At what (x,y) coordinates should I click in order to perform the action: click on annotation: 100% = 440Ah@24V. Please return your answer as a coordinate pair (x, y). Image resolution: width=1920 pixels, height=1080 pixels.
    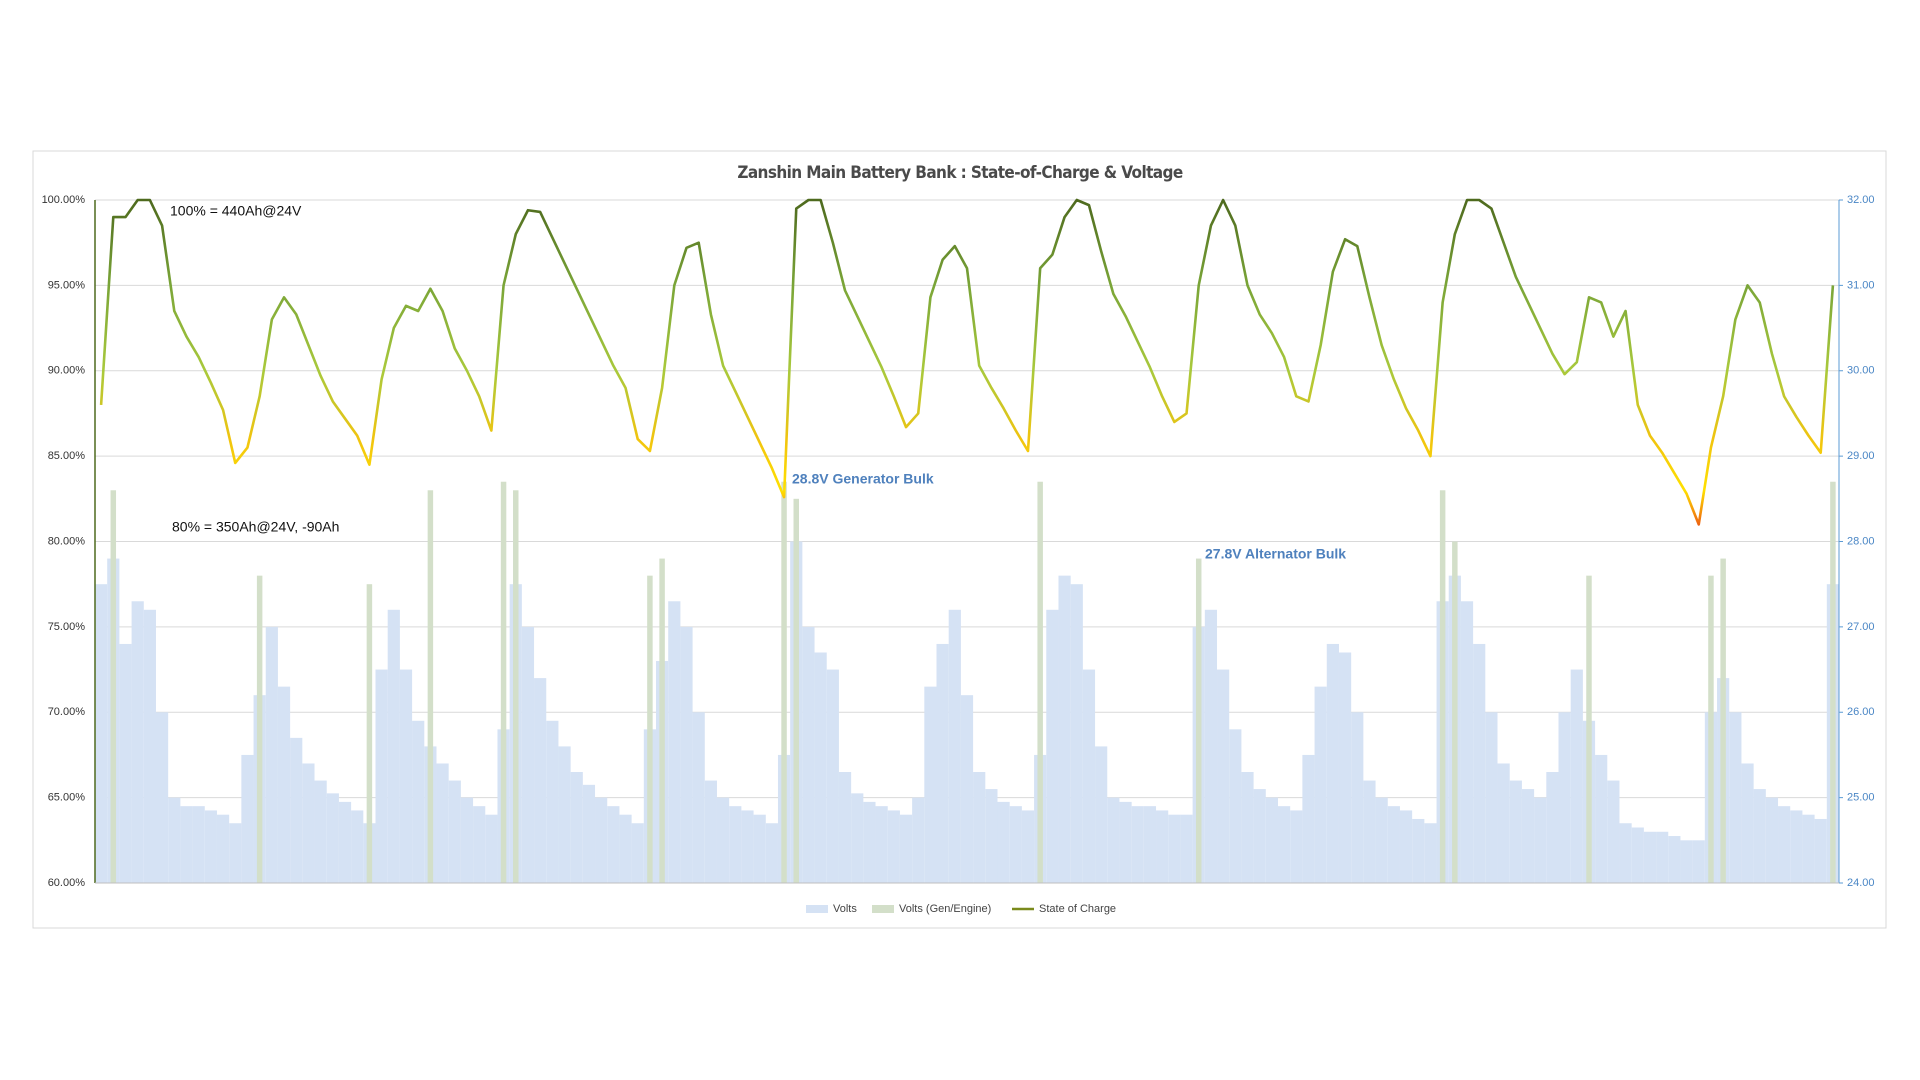
    Looking at the image, I should click on (236, 211).